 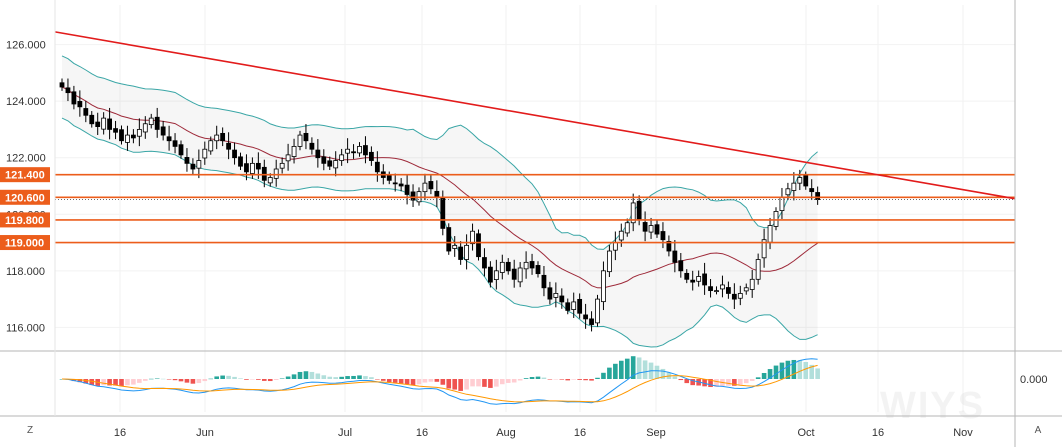 What do you see at coordinates (25, 272) in the screenshot?
I see `y-tick-label: 118.000` at bounding box center [25, 272].